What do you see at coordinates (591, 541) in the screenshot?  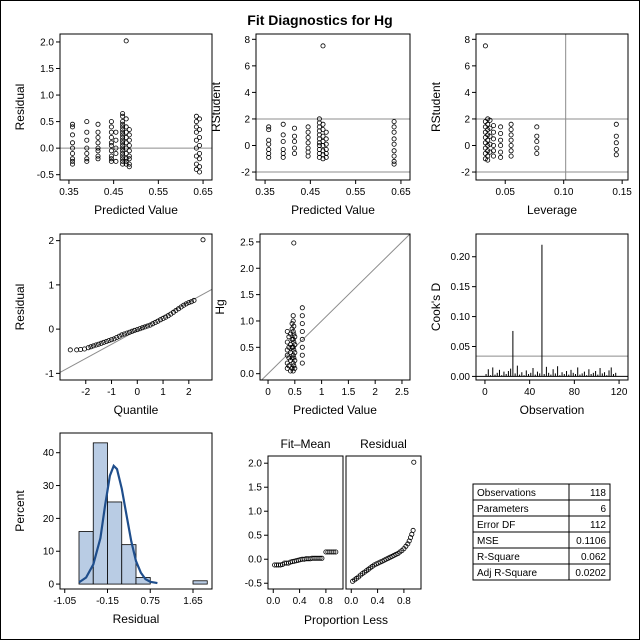 I see `stats-value-3: 0.1106` at bounding box center [591, 541].